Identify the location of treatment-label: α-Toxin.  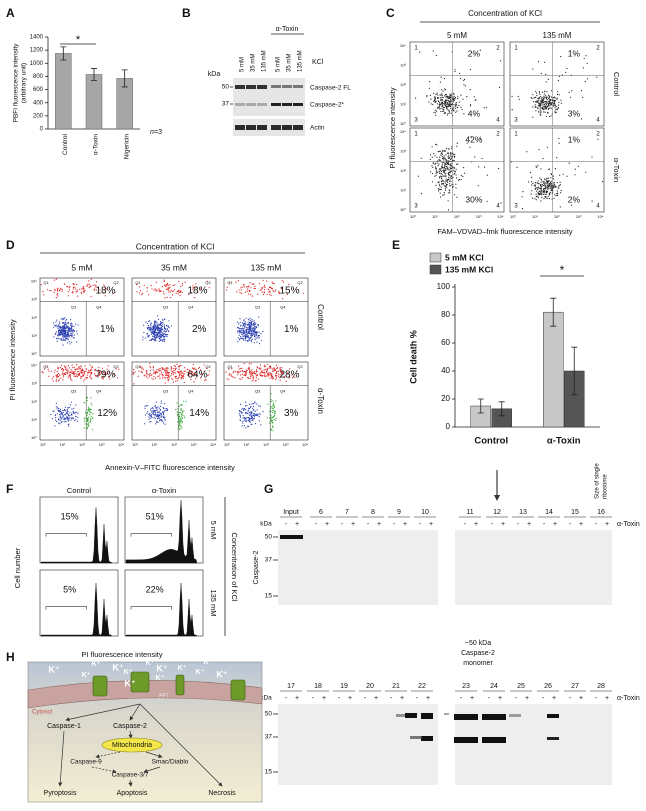
(287, 29).